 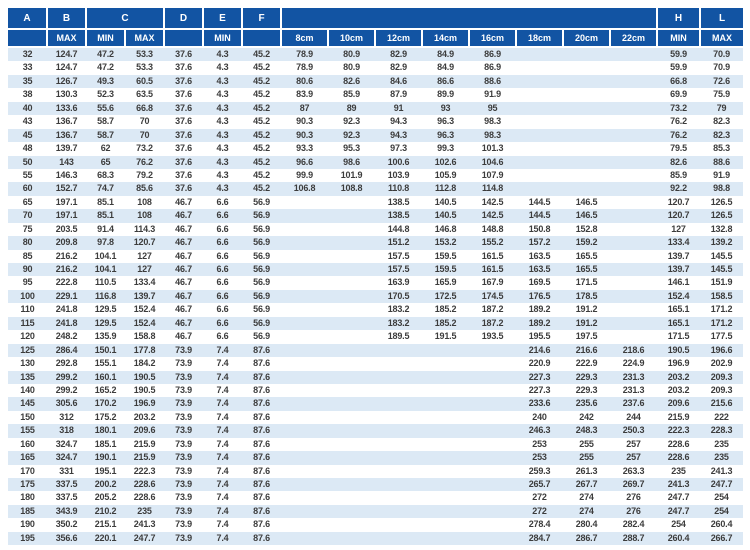 I want to click on table-cell: 224.9, so click(x=634, y=364).